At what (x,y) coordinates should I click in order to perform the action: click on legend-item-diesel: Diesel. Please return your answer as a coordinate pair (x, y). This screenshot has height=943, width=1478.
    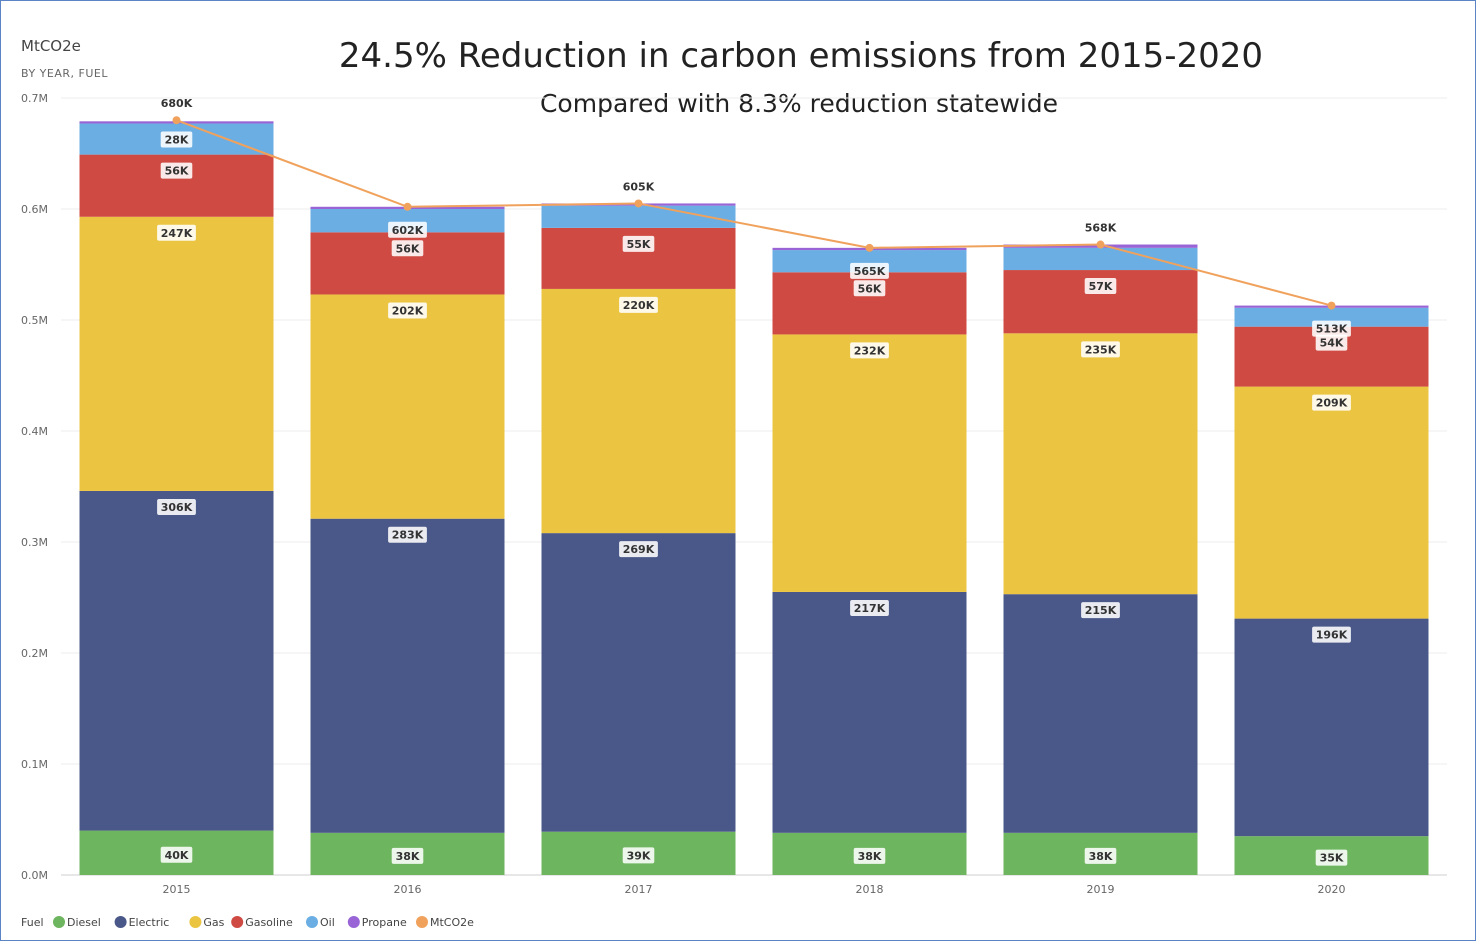
    Looking at the image, I should click on (77, 922).